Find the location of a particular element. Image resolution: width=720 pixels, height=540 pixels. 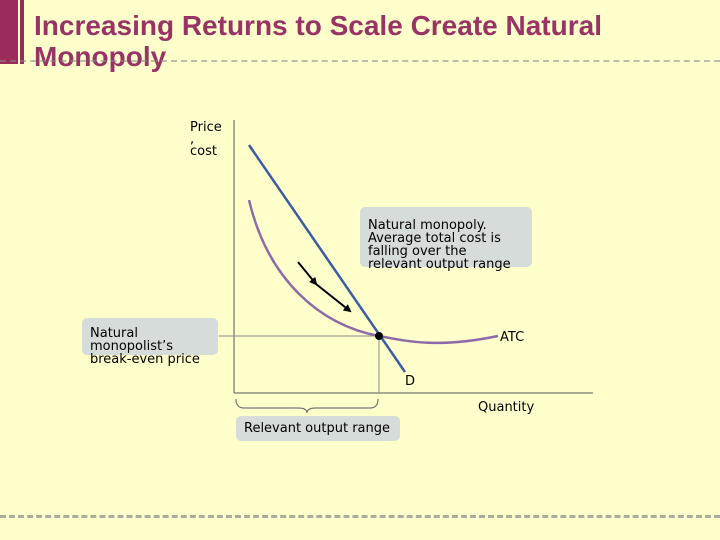

callout-line: relevant output range is located at coordinates (439, 264).